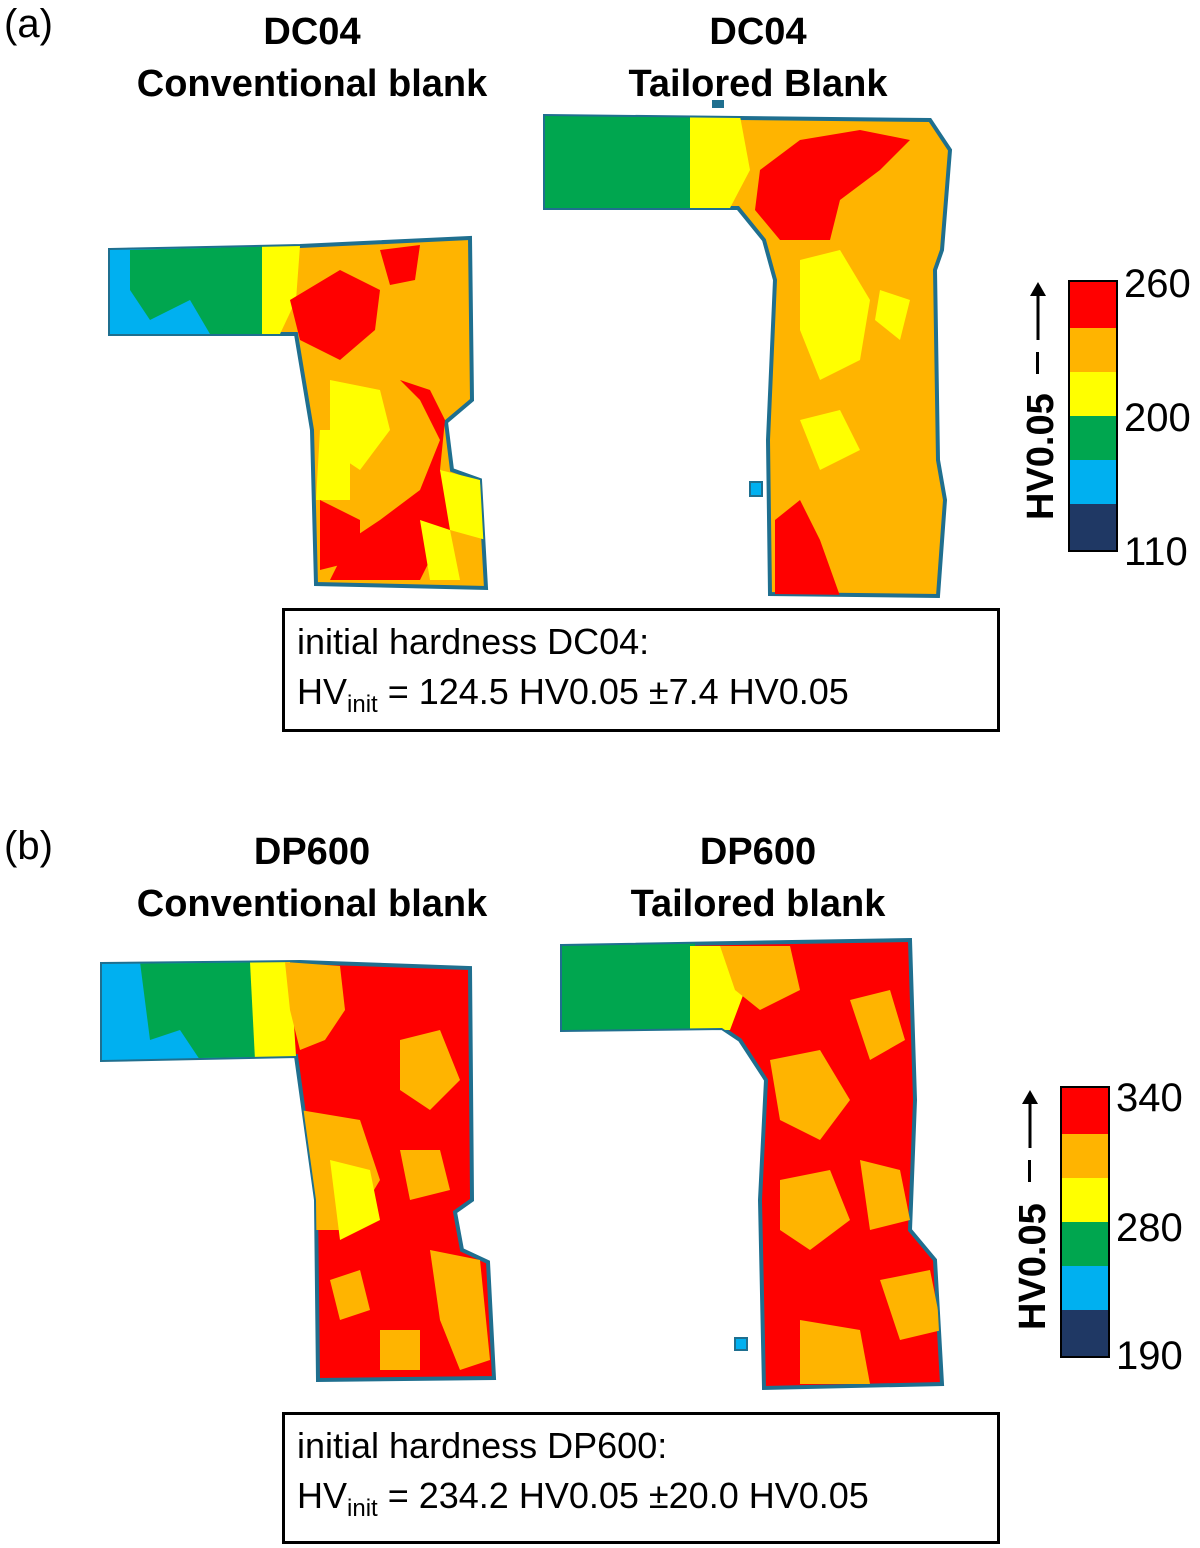 This screenshot has height=1548, width=1200. What do you see at coordinates (1149, 1098) in the screenshot?
I see `scale-tick-max: 340` at bounding box center [1149, 1098].